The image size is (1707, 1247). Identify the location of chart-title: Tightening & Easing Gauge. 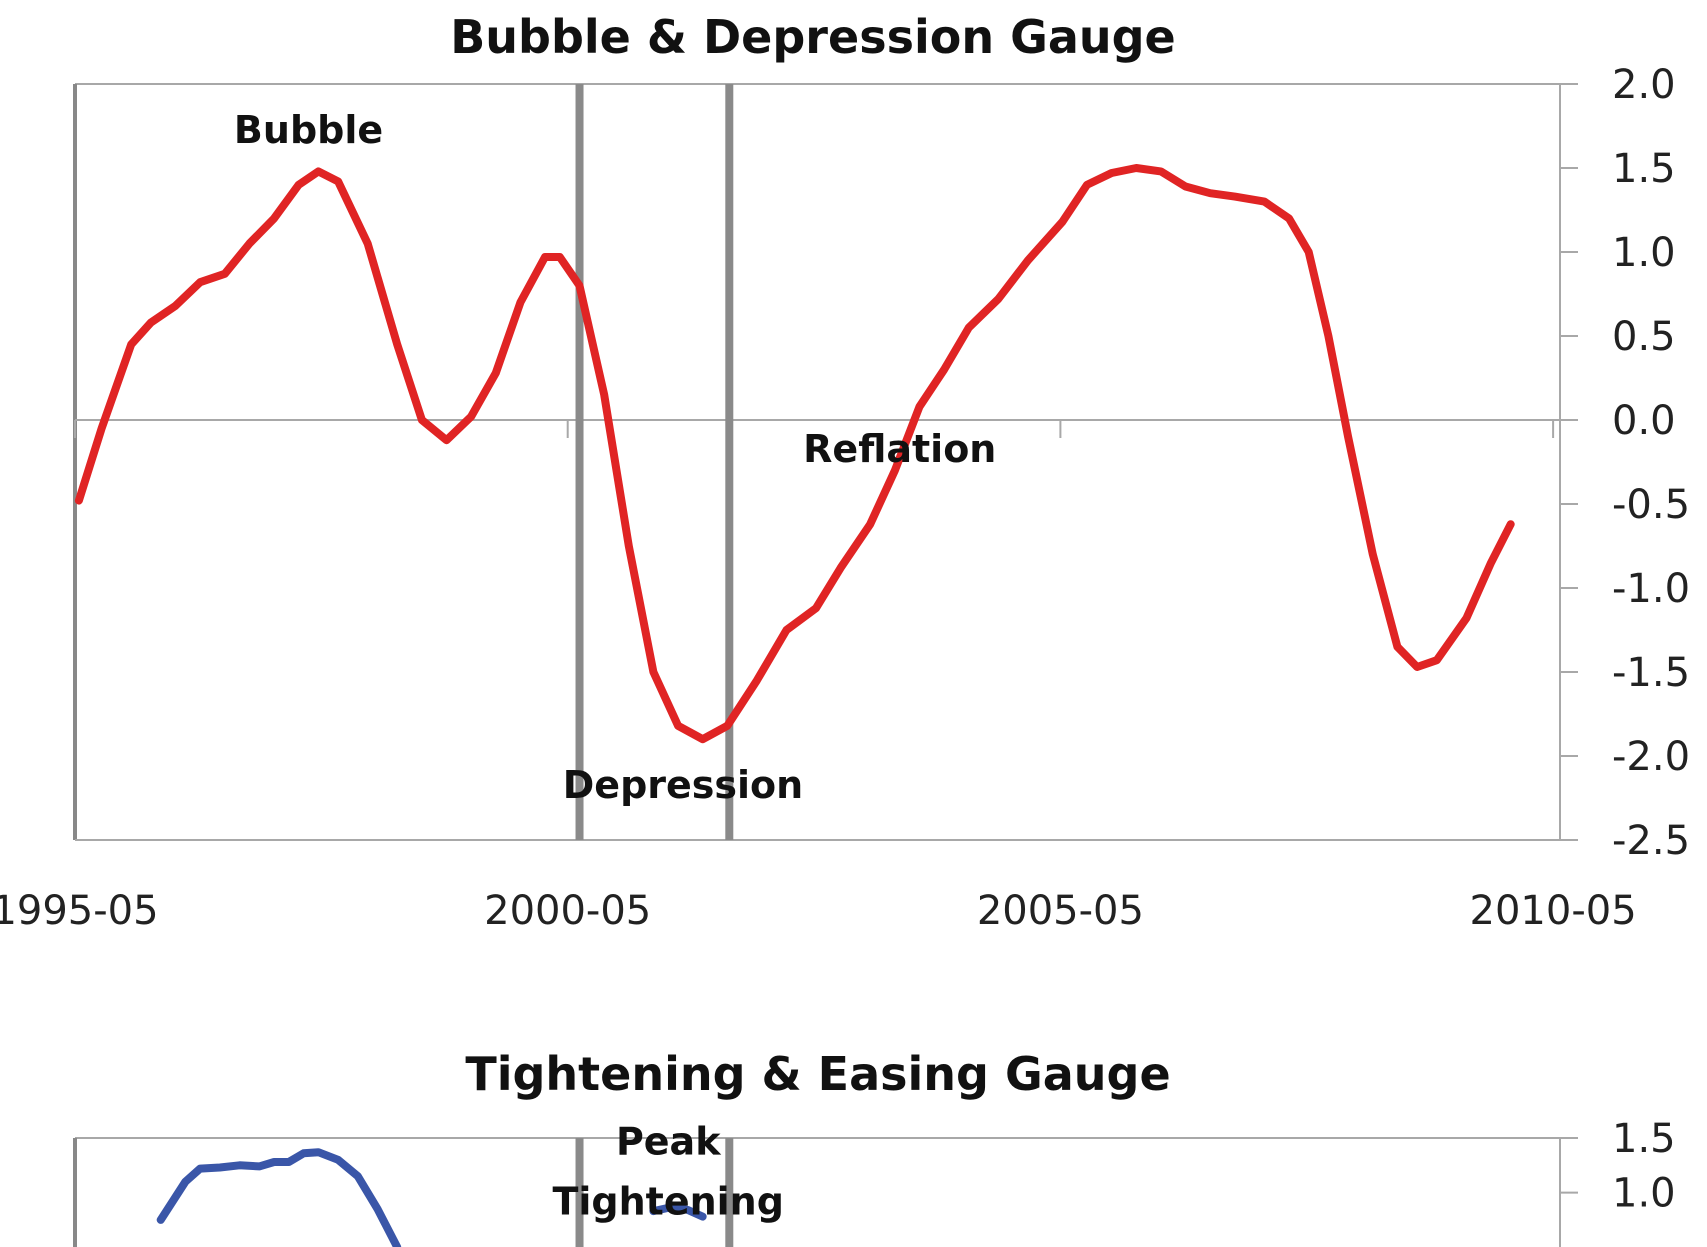
(817, 1074).